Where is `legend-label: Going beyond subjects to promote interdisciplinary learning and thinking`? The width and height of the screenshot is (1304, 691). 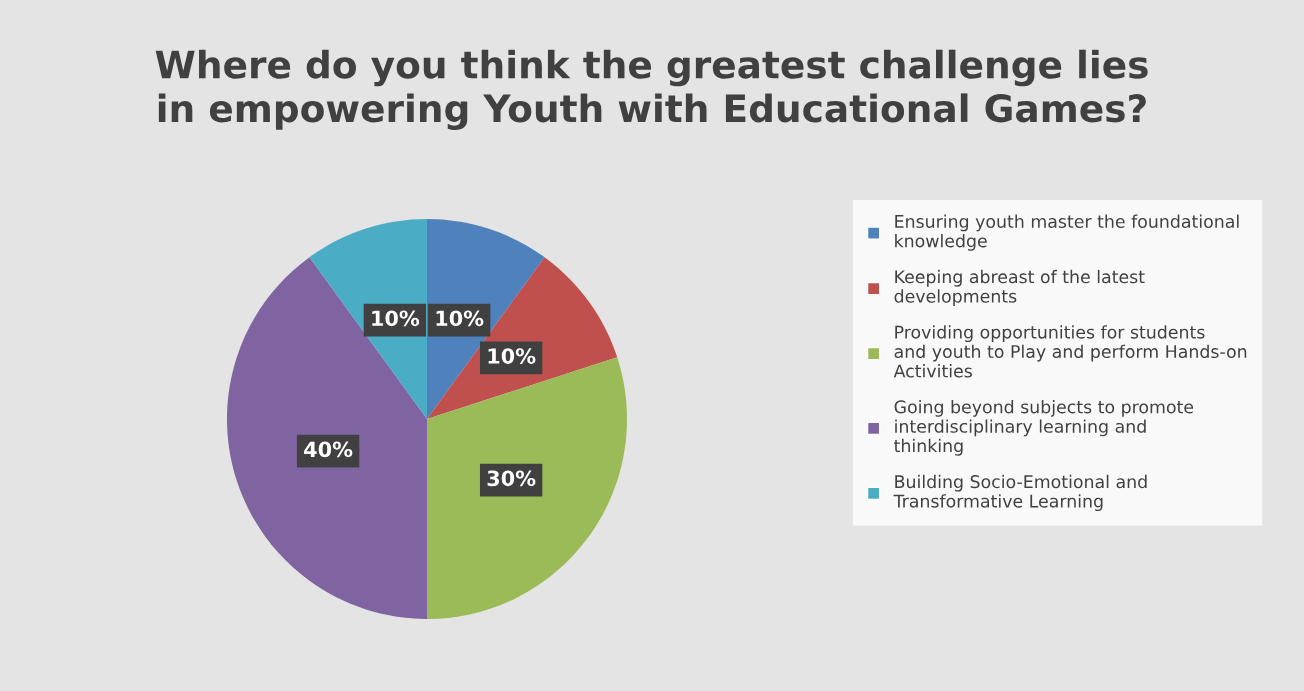
legend-label: Going beyond subjects to promote interdisciplinary learning and thinking is located at coordinates (1044, 427).